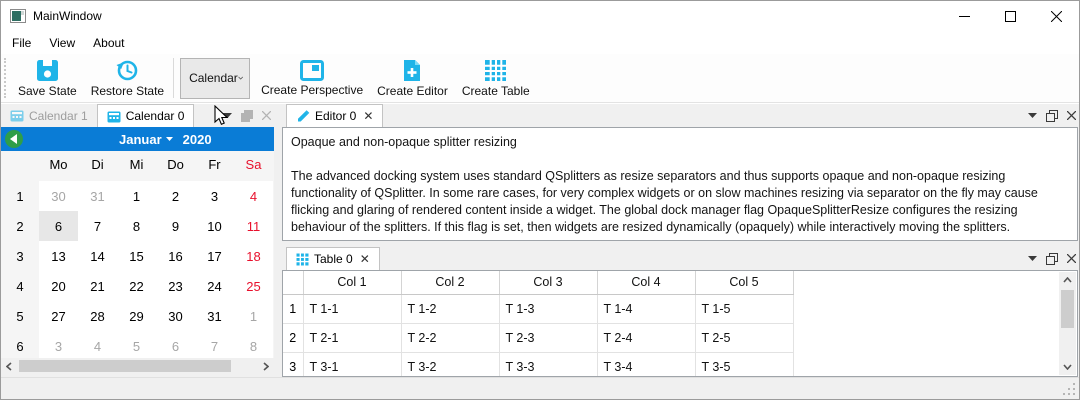 The width and height of the screenshot is (1080, 400). I want to click on table-cell: T 3-4, so click(646, 364).